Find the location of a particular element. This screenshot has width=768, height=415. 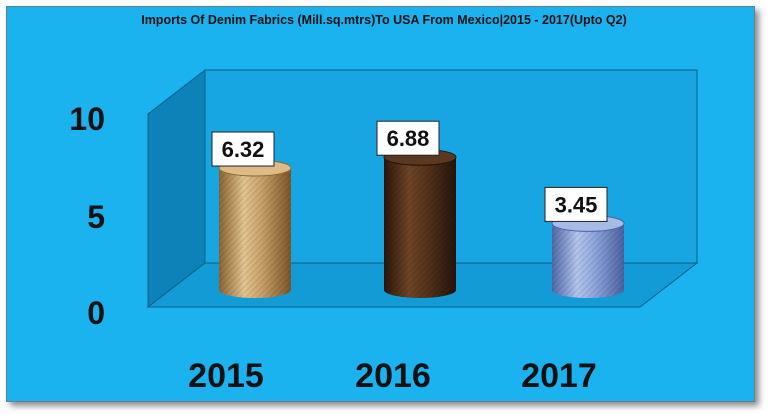

data-label: 6.88 is located at coordinates (408, 138).